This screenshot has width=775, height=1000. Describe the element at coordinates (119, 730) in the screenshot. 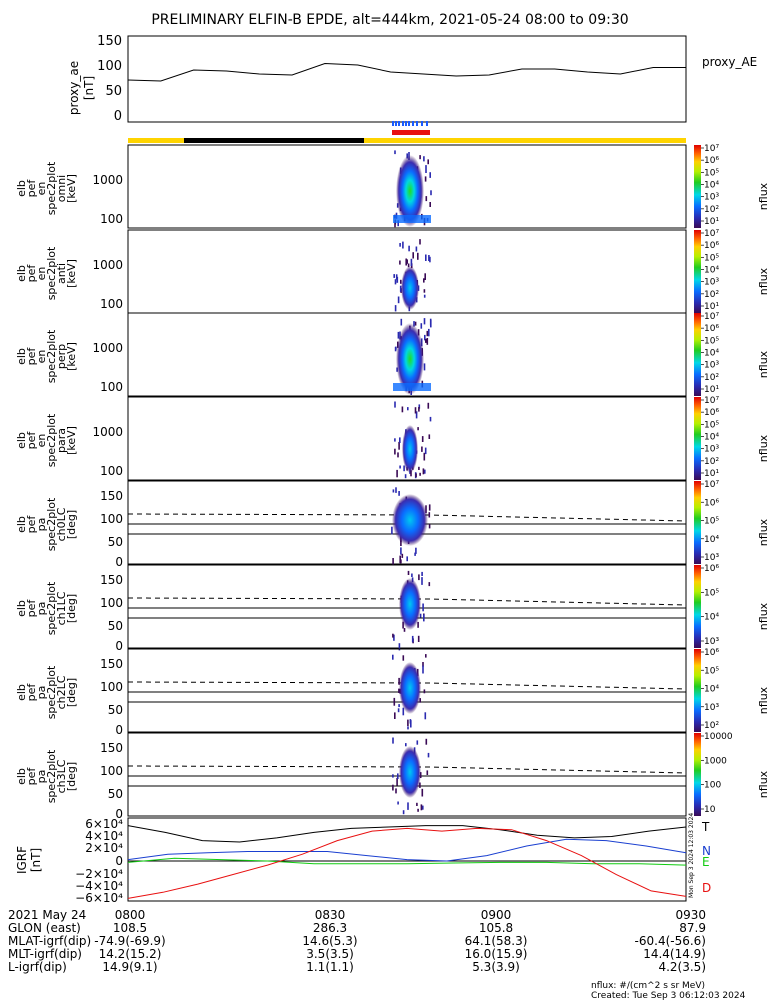

I see `pitch-angle-ytick: 0` at that location.